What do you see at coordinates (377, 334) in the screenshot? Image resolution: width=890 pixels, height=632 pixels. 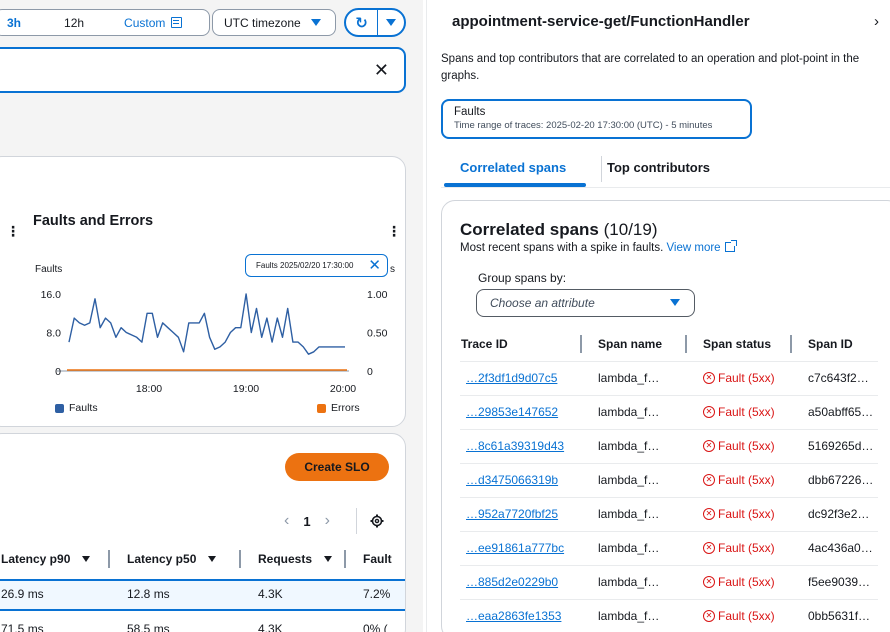 I see `y-tick-label-right: 0.50` at bounding box center [377, 334].